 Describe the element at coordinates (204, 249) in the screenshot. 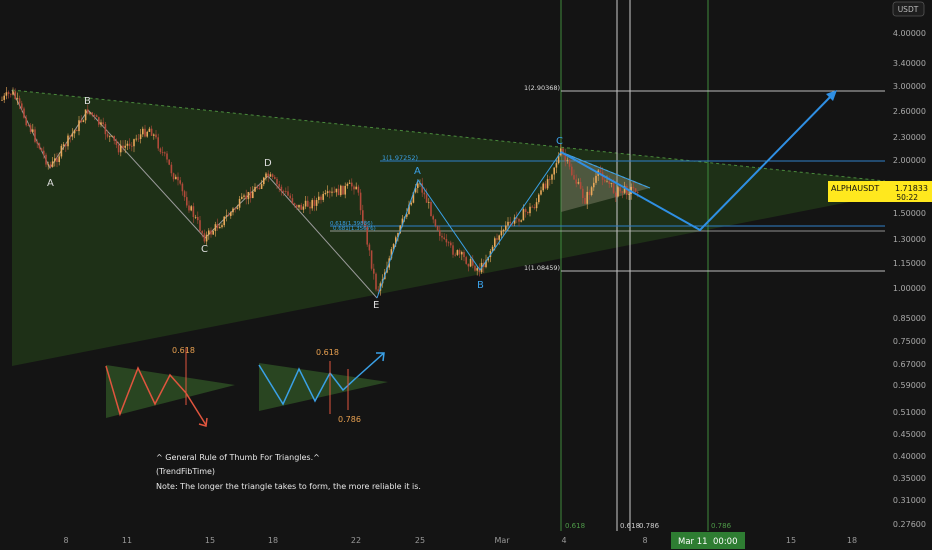

I see `wave-label-c: C` at that location.